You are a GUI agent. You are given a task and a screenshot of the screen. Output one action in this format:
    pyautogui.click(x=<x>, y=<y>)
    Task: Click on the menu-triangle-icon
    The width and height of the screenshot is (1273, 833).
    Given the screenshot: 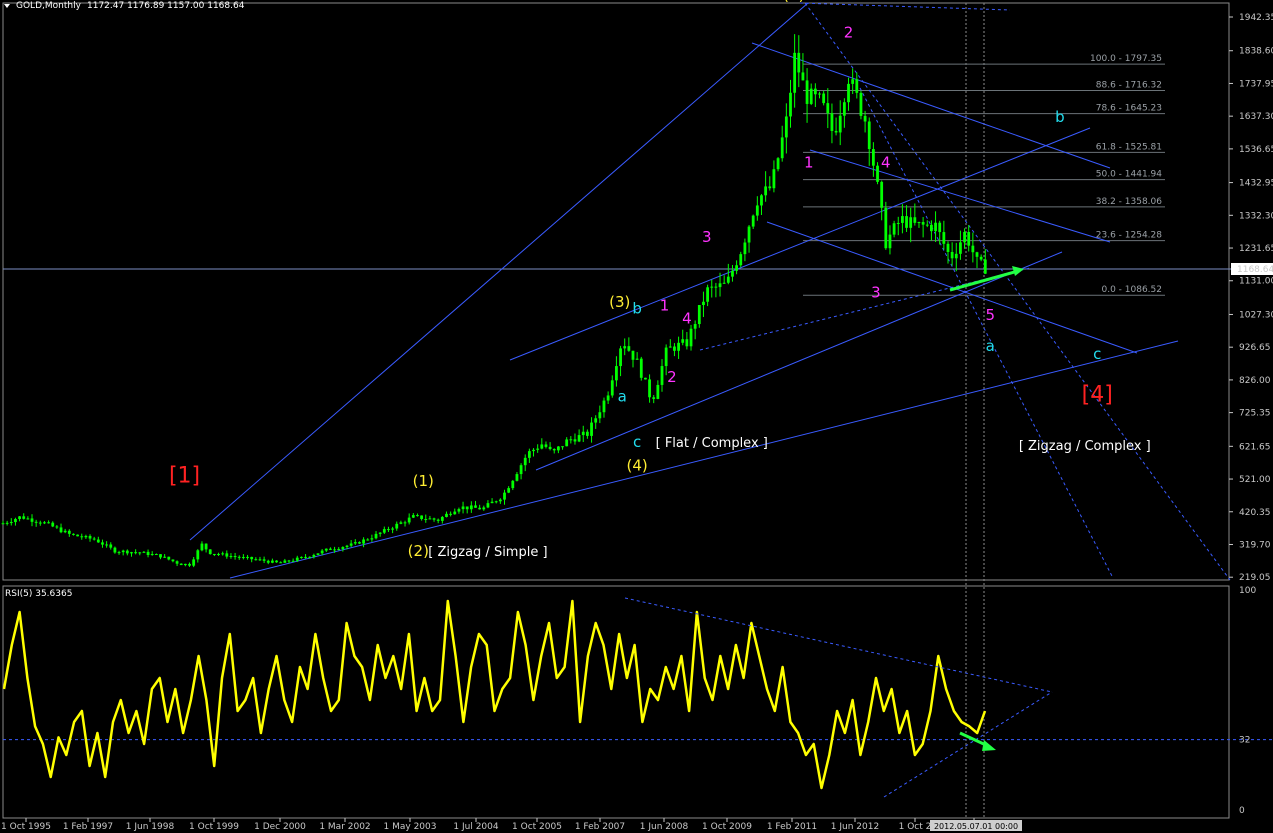 What is the action you would take?
    pyautogui.click(x=7, y=6)
    